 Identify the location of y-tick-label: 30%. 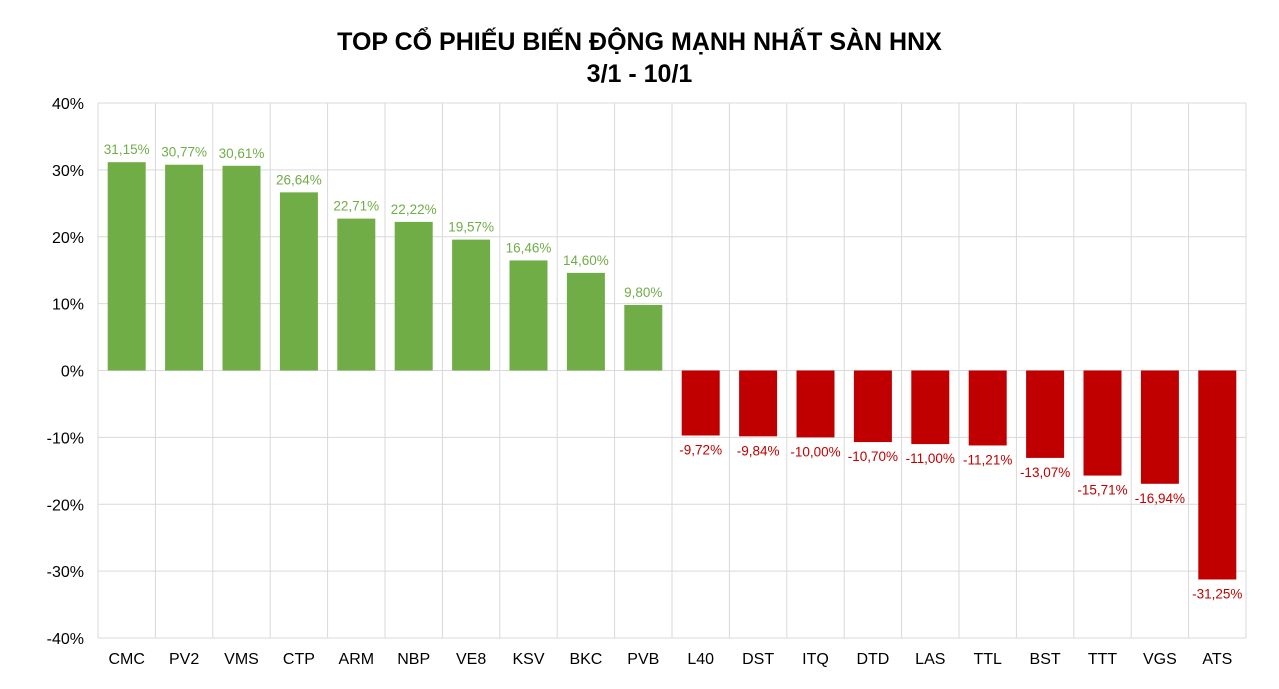
(68, 171).